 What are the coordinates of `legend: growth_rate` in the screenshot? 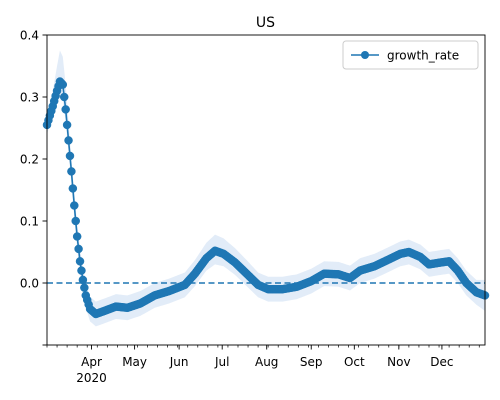 It's located at (410, 55).